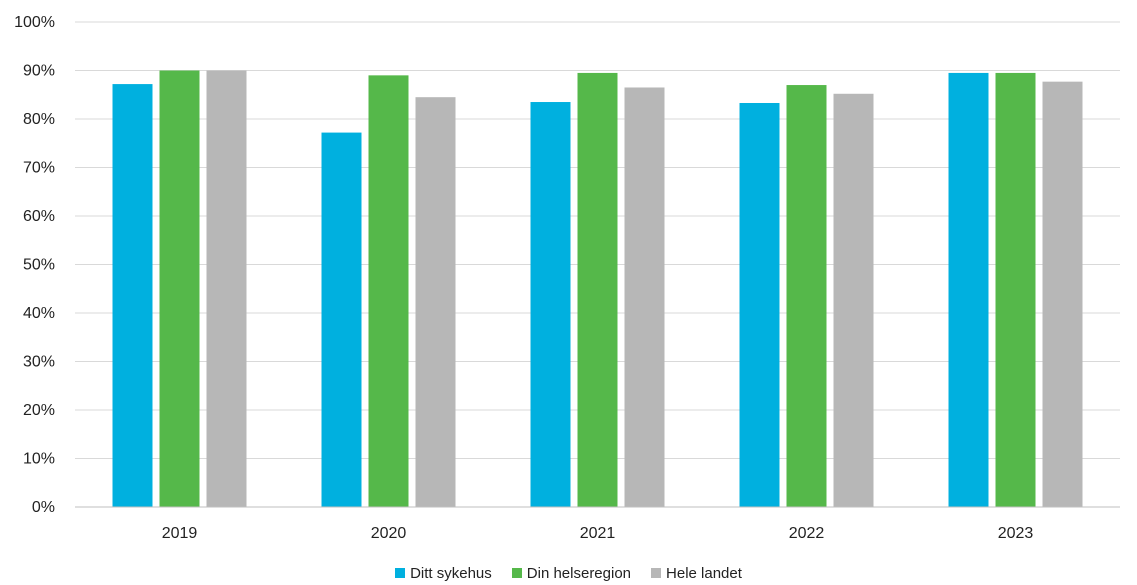 Image resolution: width=1137 pixels, height=585 pixels. I want to click on legend-item: Ditt sykehus, so click(443, 573).